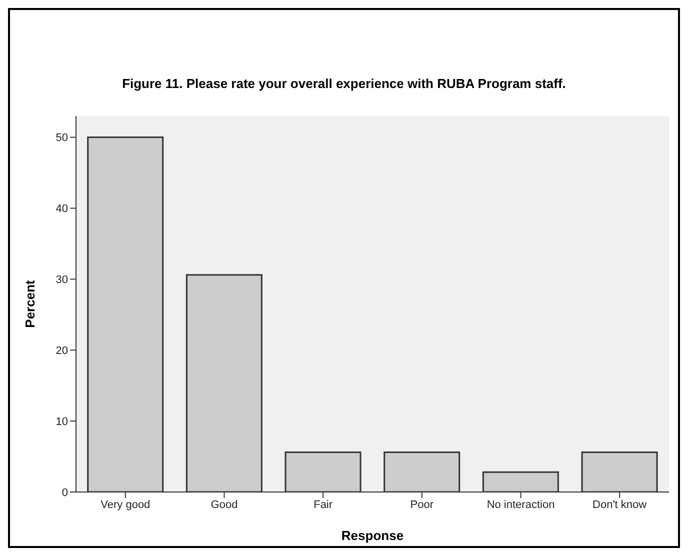 Image resolution: width=691 pixels, height=558 pixels. Describe the element at coordinates (62, 138) in the screenshot. I see `y-tick-label: 50` at that location.